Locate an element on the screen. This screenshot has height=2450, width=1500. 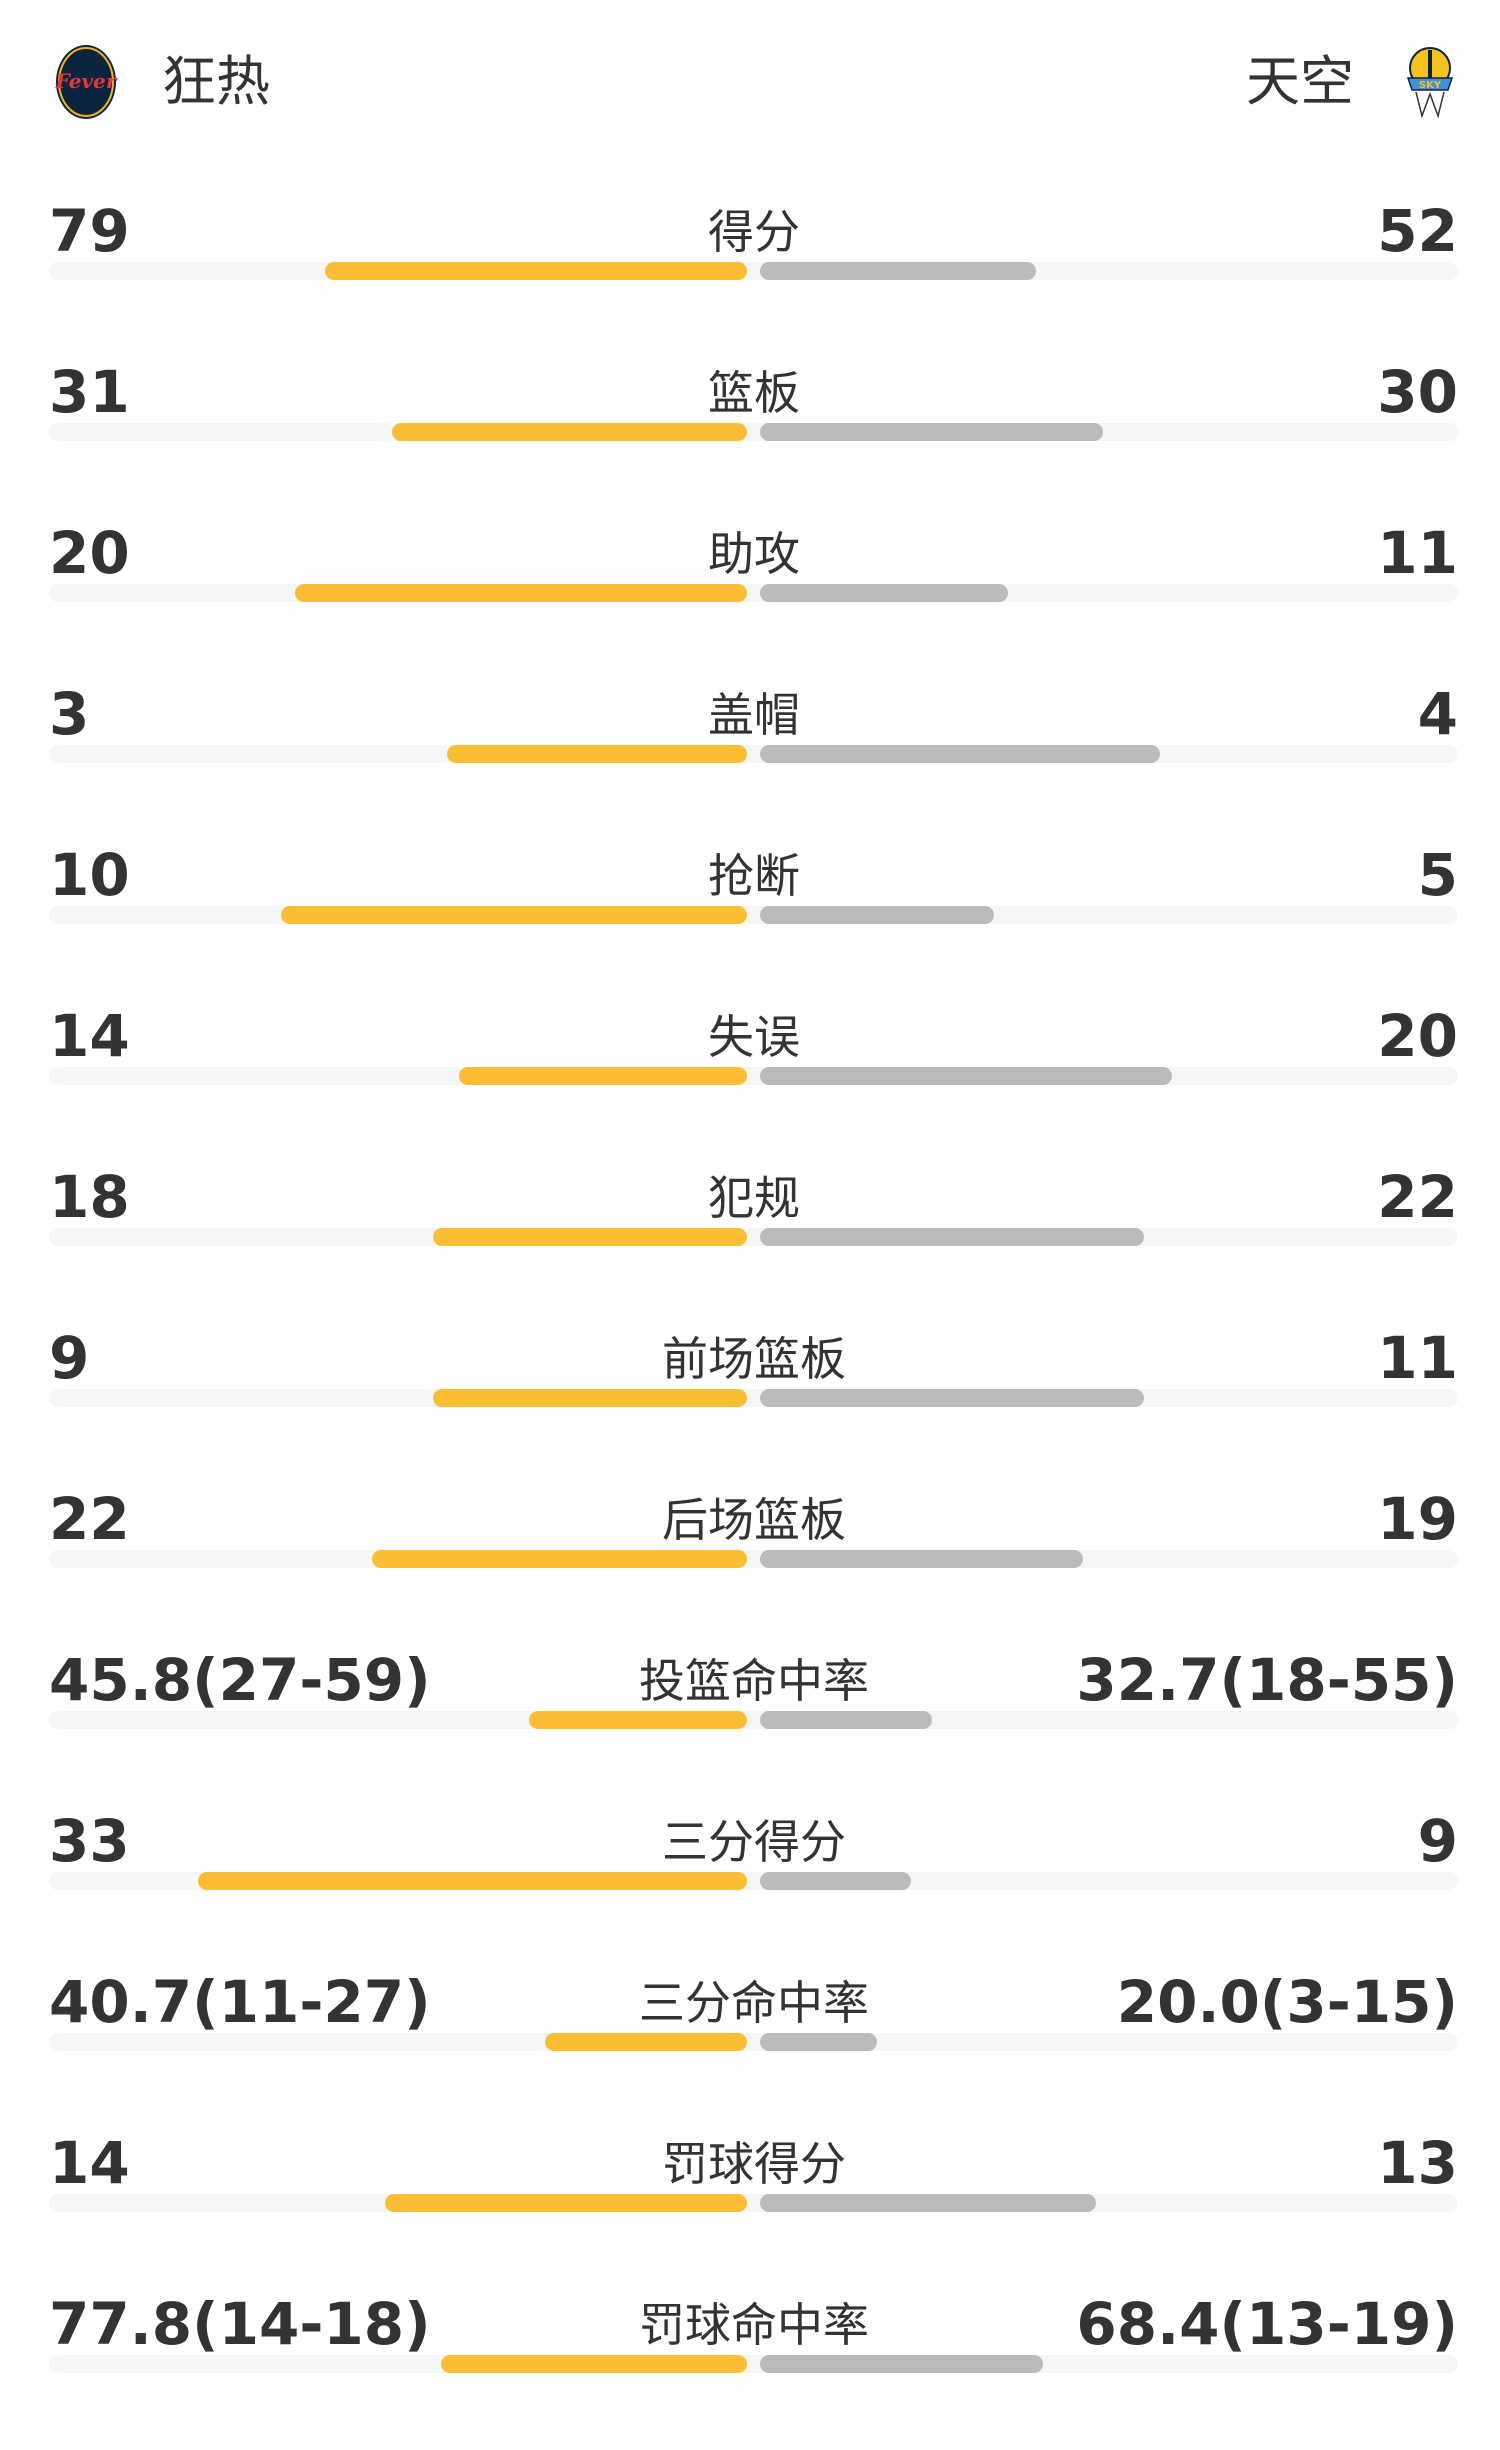
stat-label: 三分得分 is located at coordinates (754, 1842).